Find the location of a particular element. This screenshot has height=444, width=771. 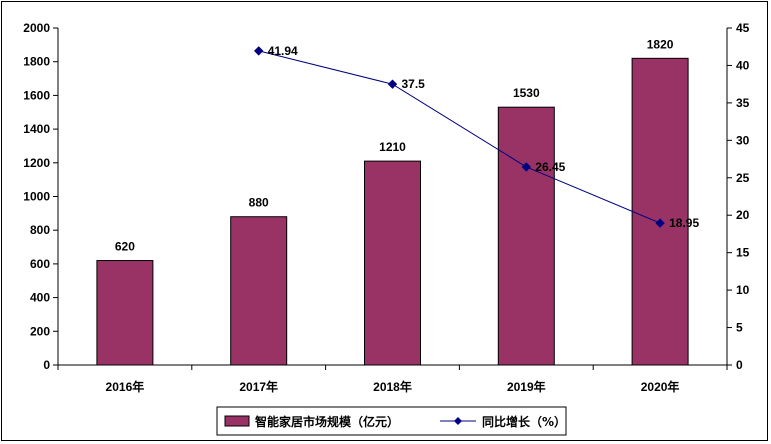

legend-bar-swatch is located at coordinates (237, 421).